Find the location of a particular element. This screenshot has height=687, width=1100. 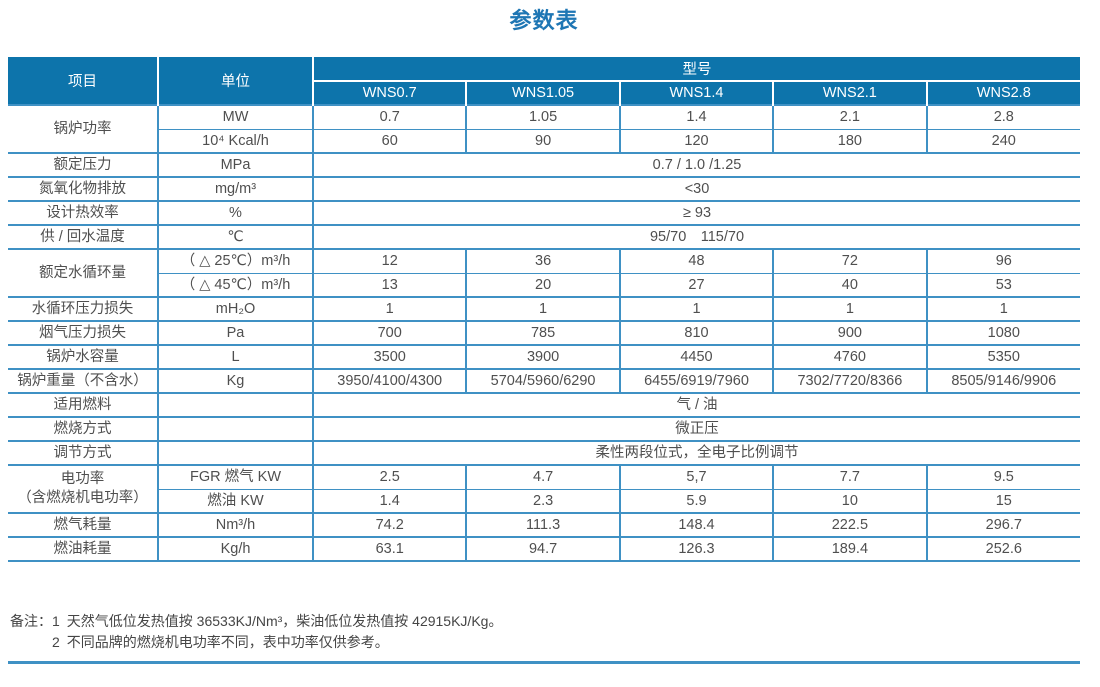

row-label: 烟气压力损失 is located at coordinates (83, 332).